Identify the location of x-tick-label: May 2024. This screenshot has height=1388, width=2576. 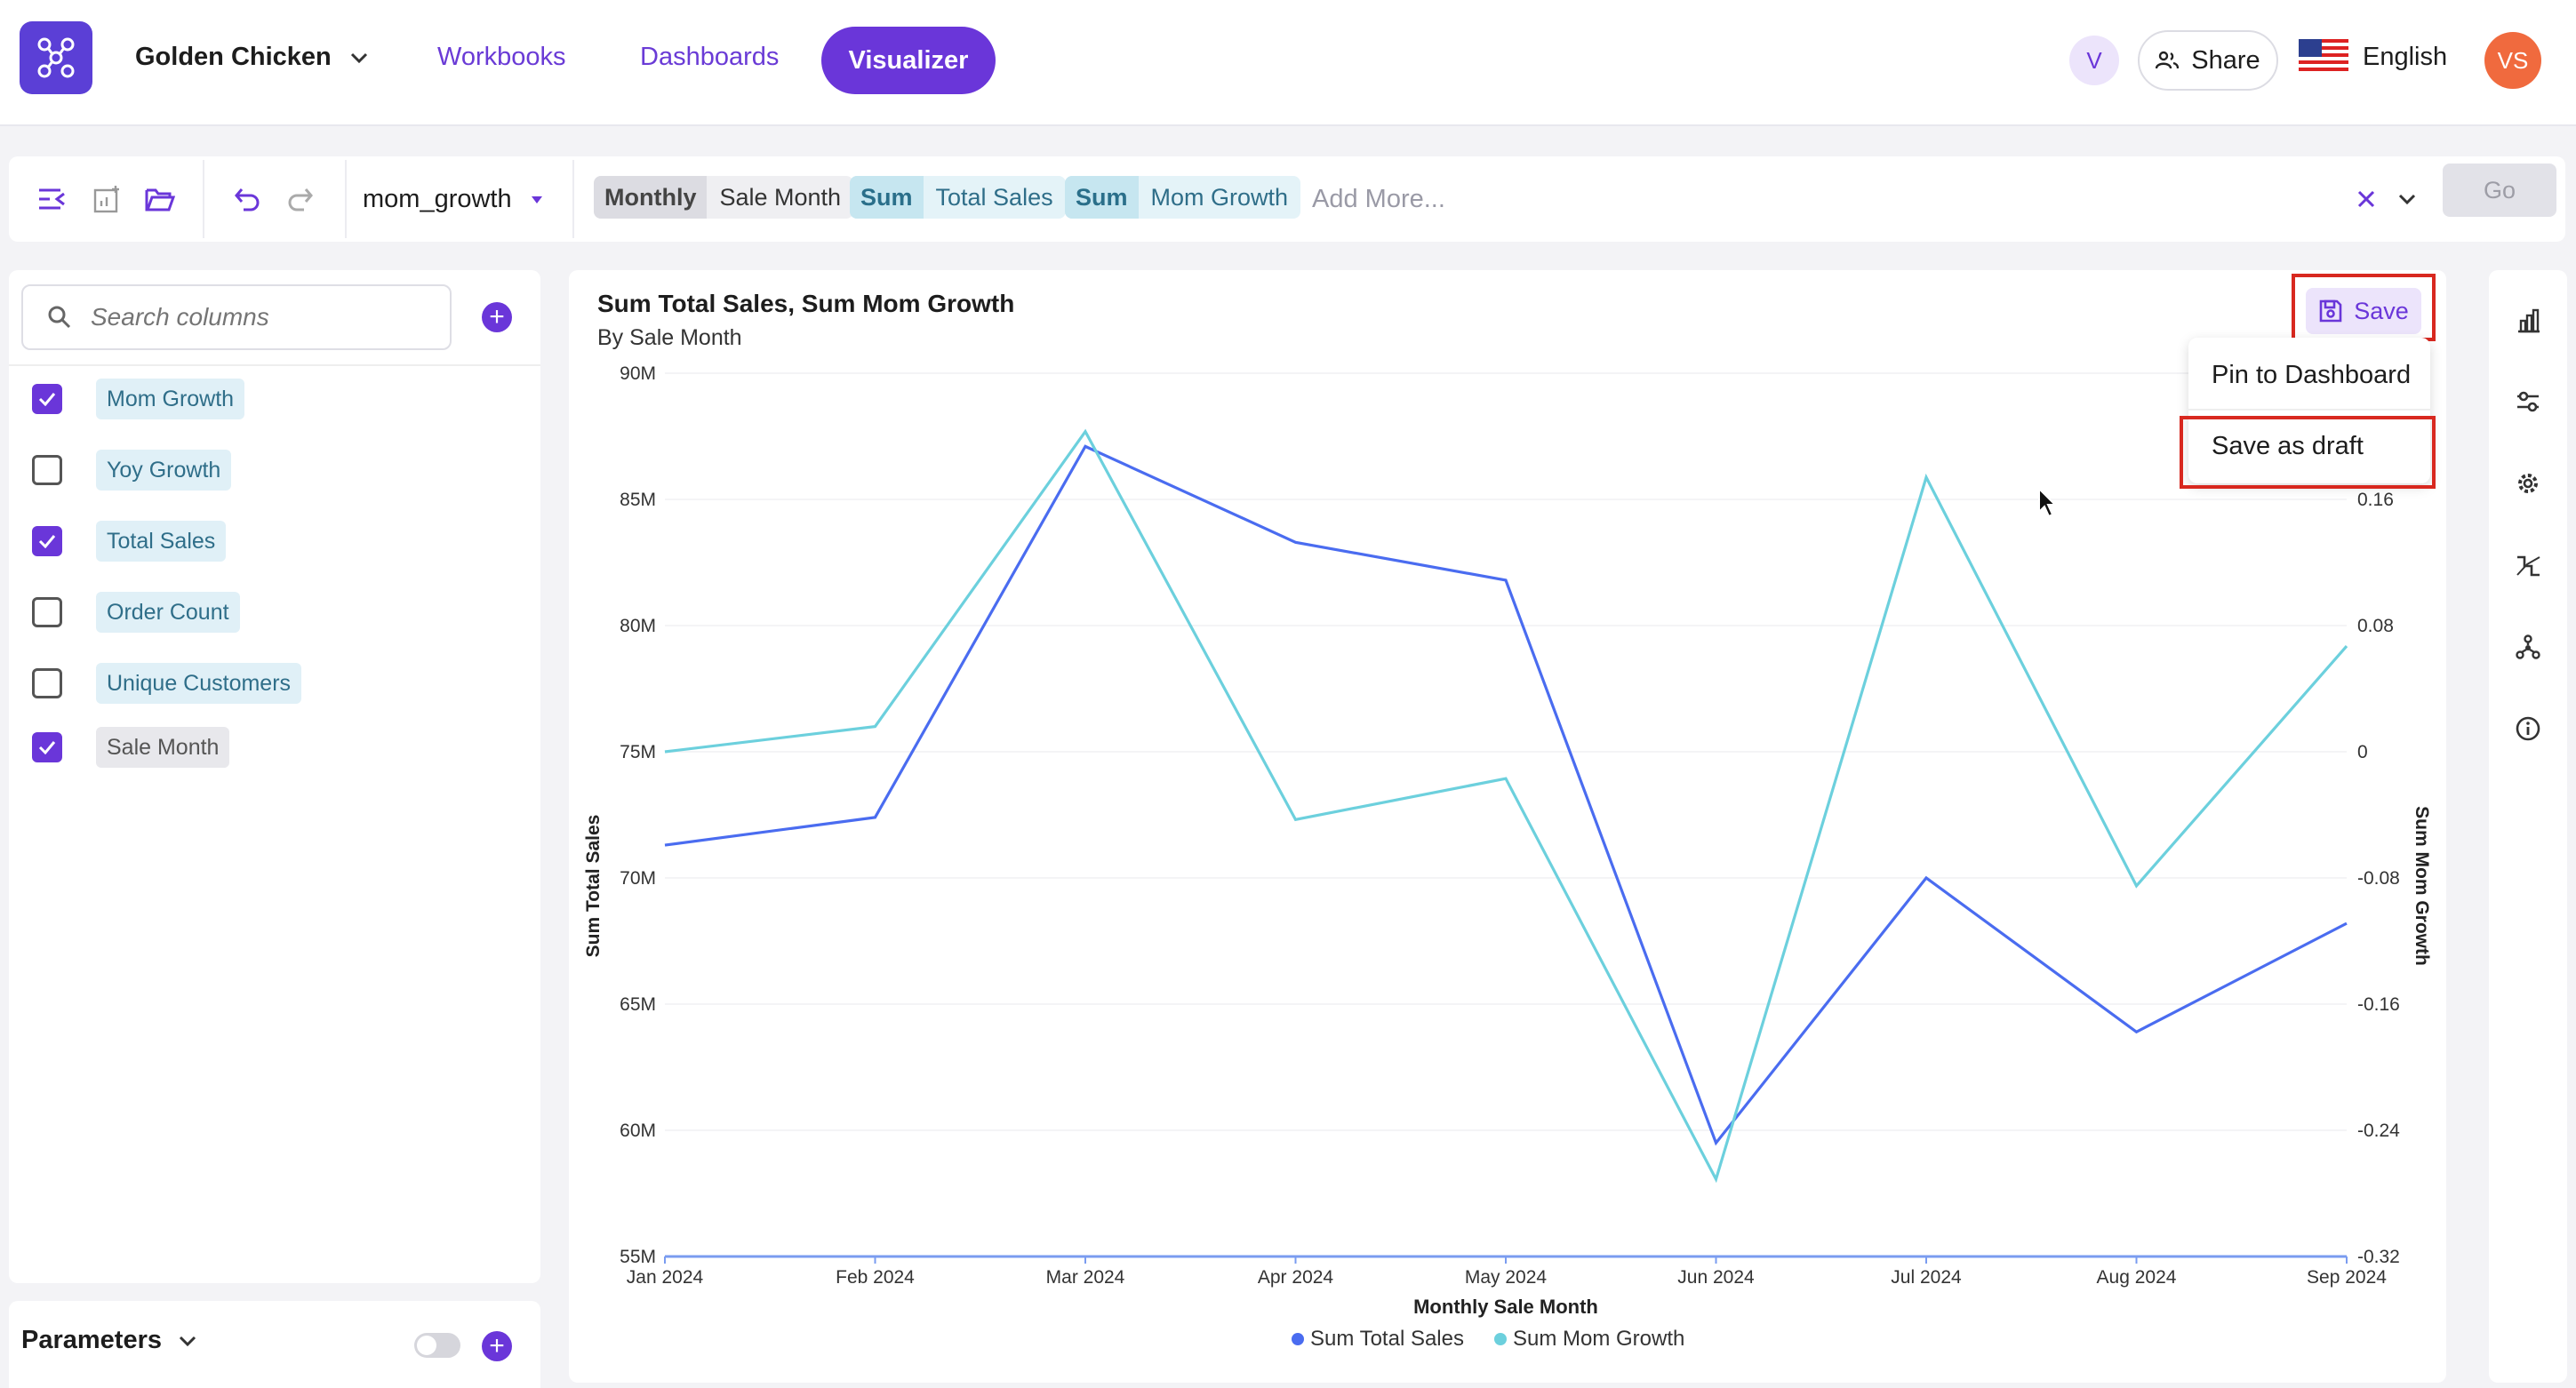
(1506, 1277).